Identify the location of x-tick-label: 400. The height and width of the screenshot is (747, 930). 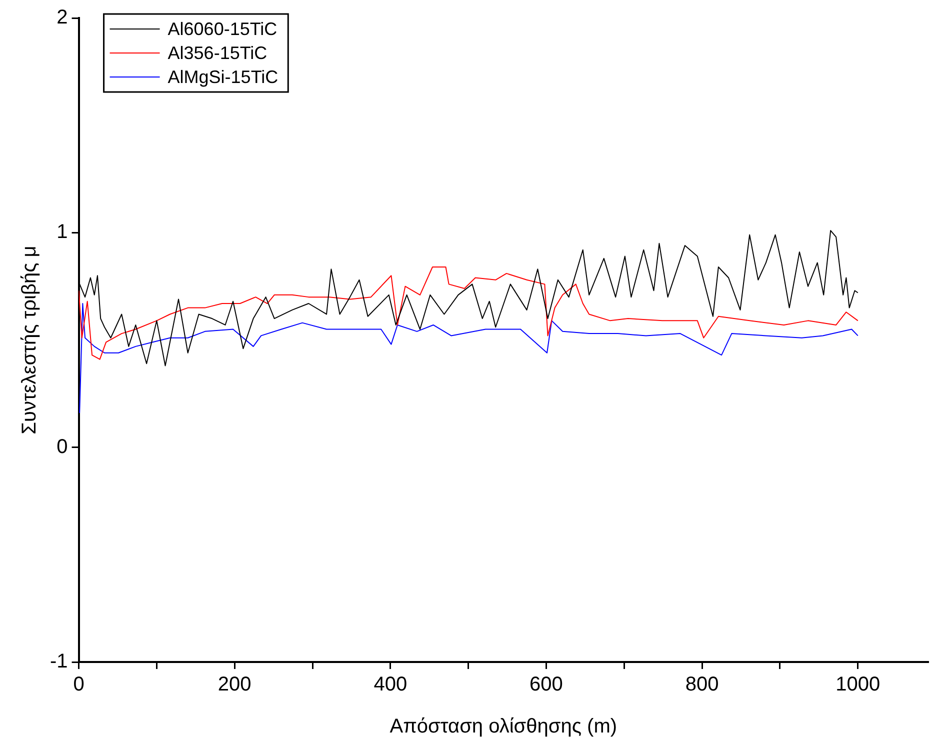
(391, 685).